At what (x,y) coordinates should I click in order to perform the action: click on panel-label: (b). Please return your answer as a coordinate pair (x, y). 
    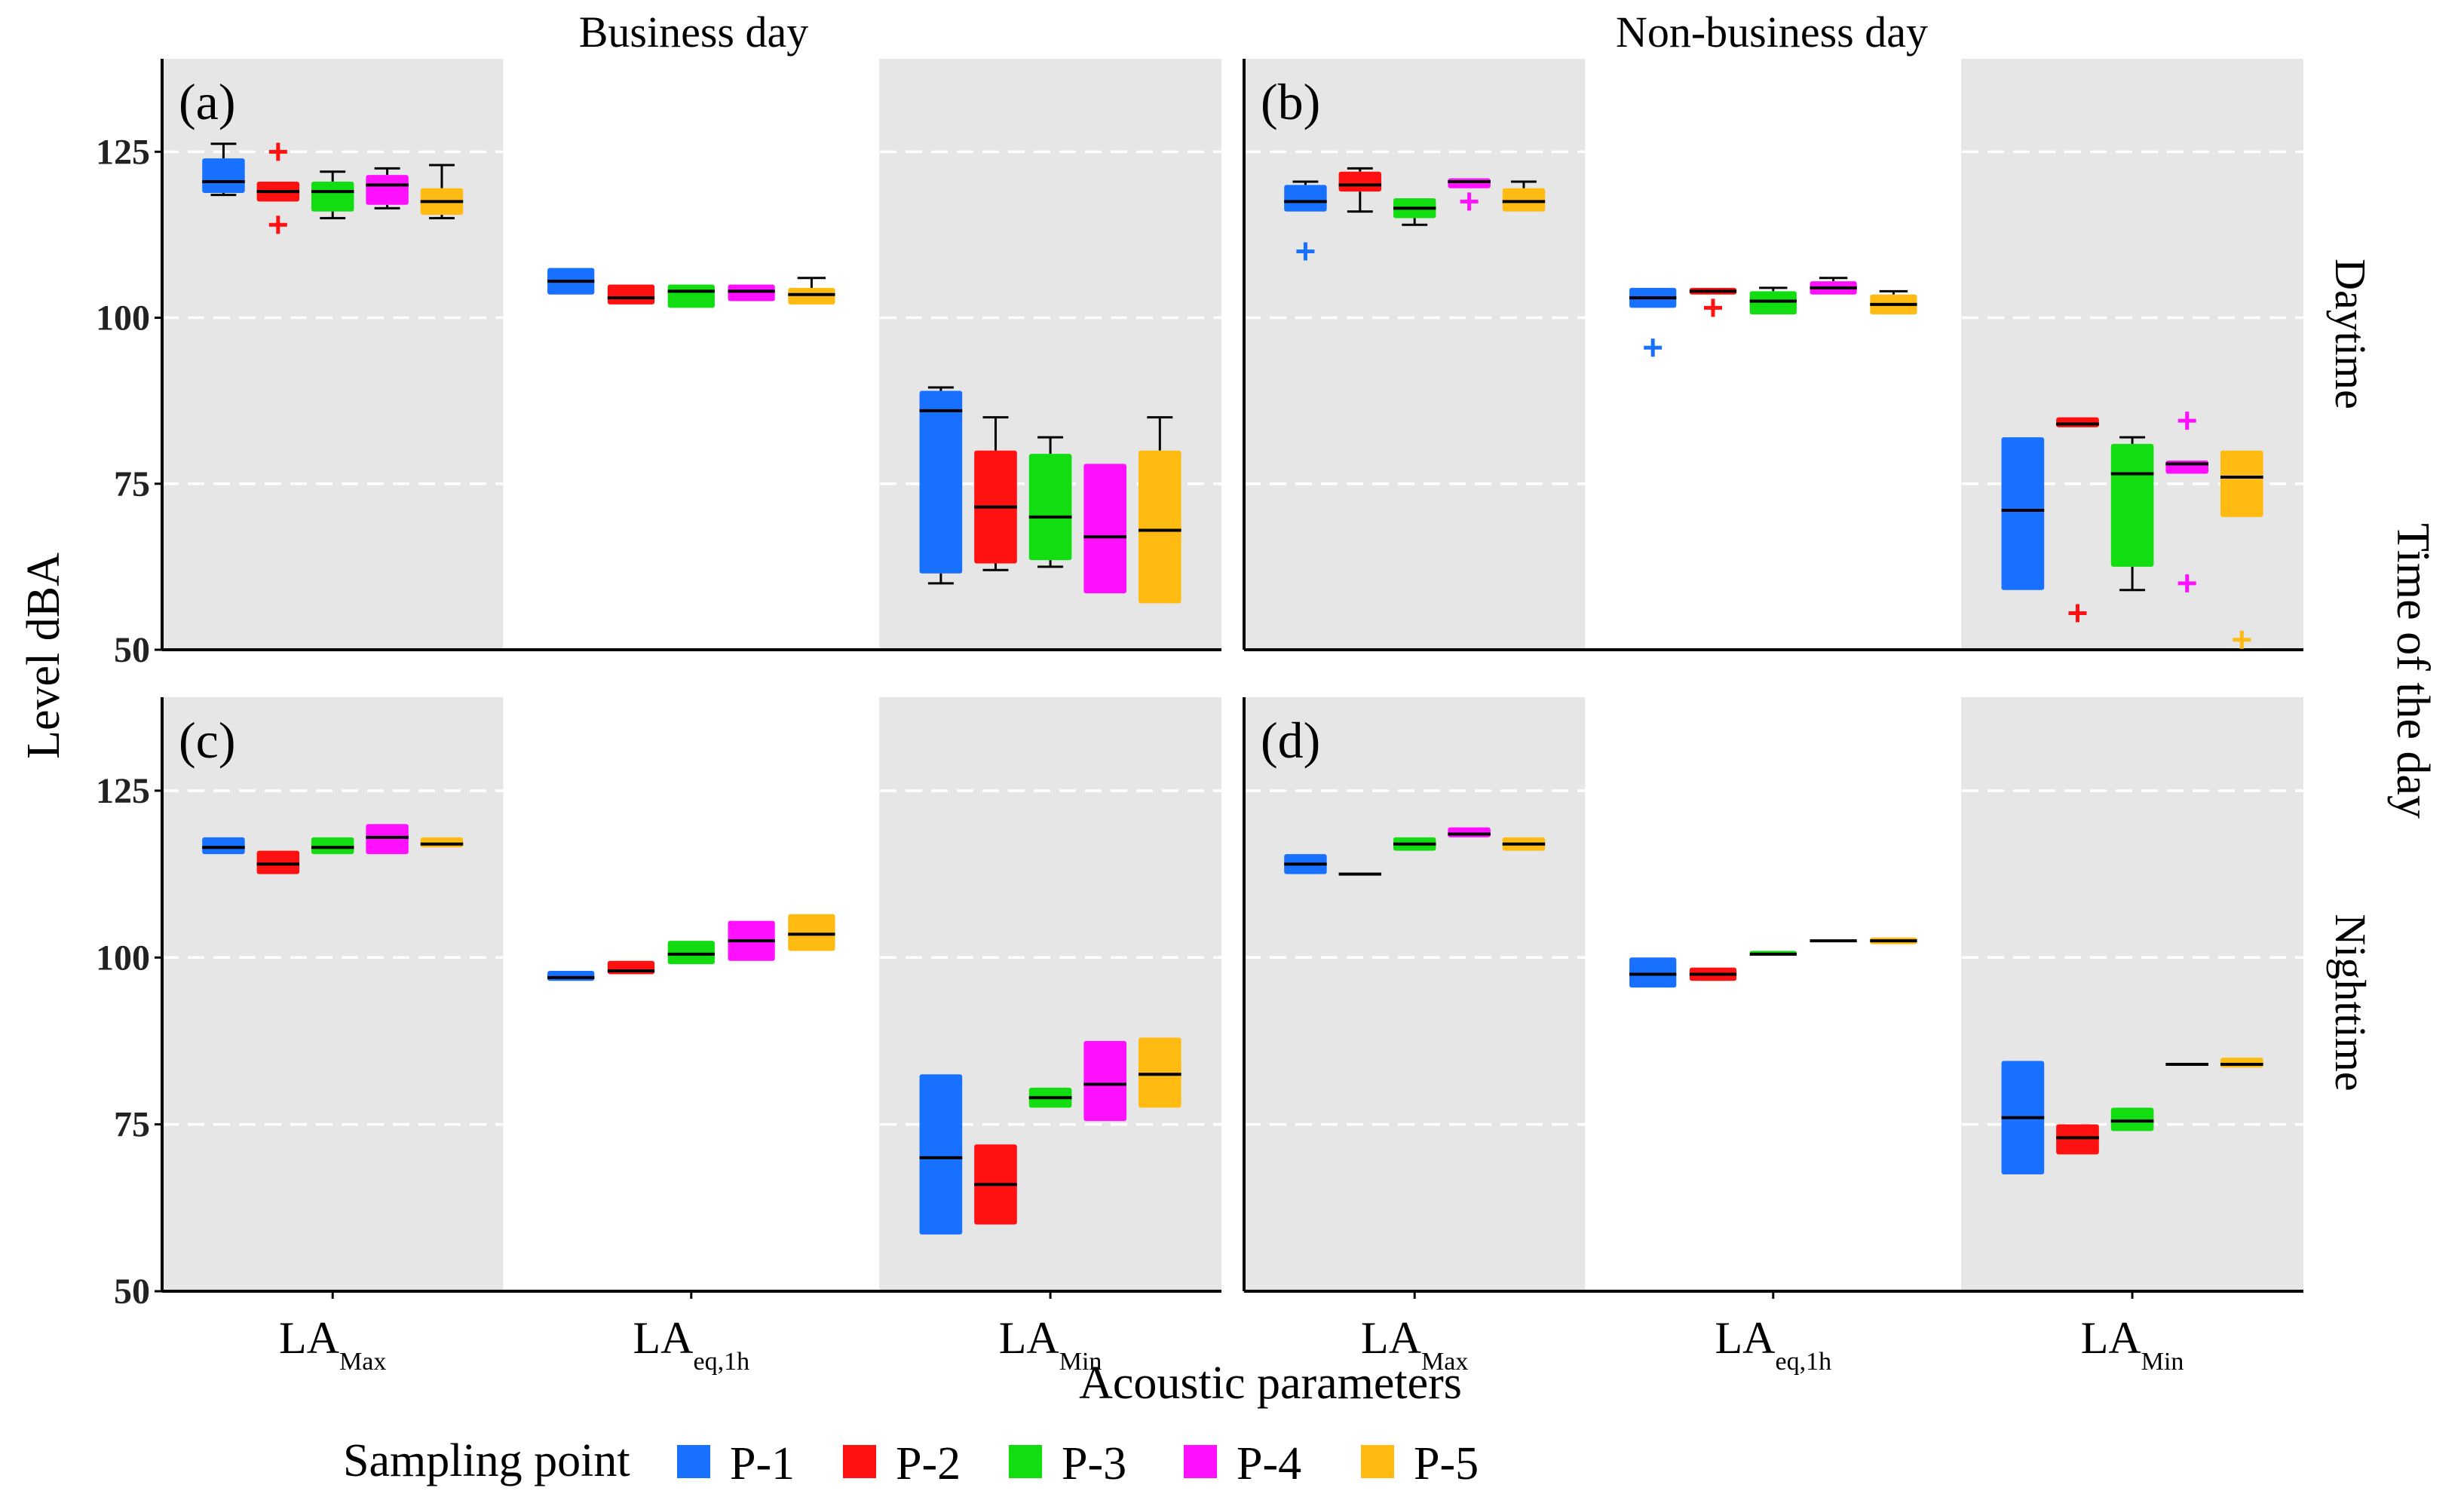
    Looking at the image, I should click on (1290, 101).